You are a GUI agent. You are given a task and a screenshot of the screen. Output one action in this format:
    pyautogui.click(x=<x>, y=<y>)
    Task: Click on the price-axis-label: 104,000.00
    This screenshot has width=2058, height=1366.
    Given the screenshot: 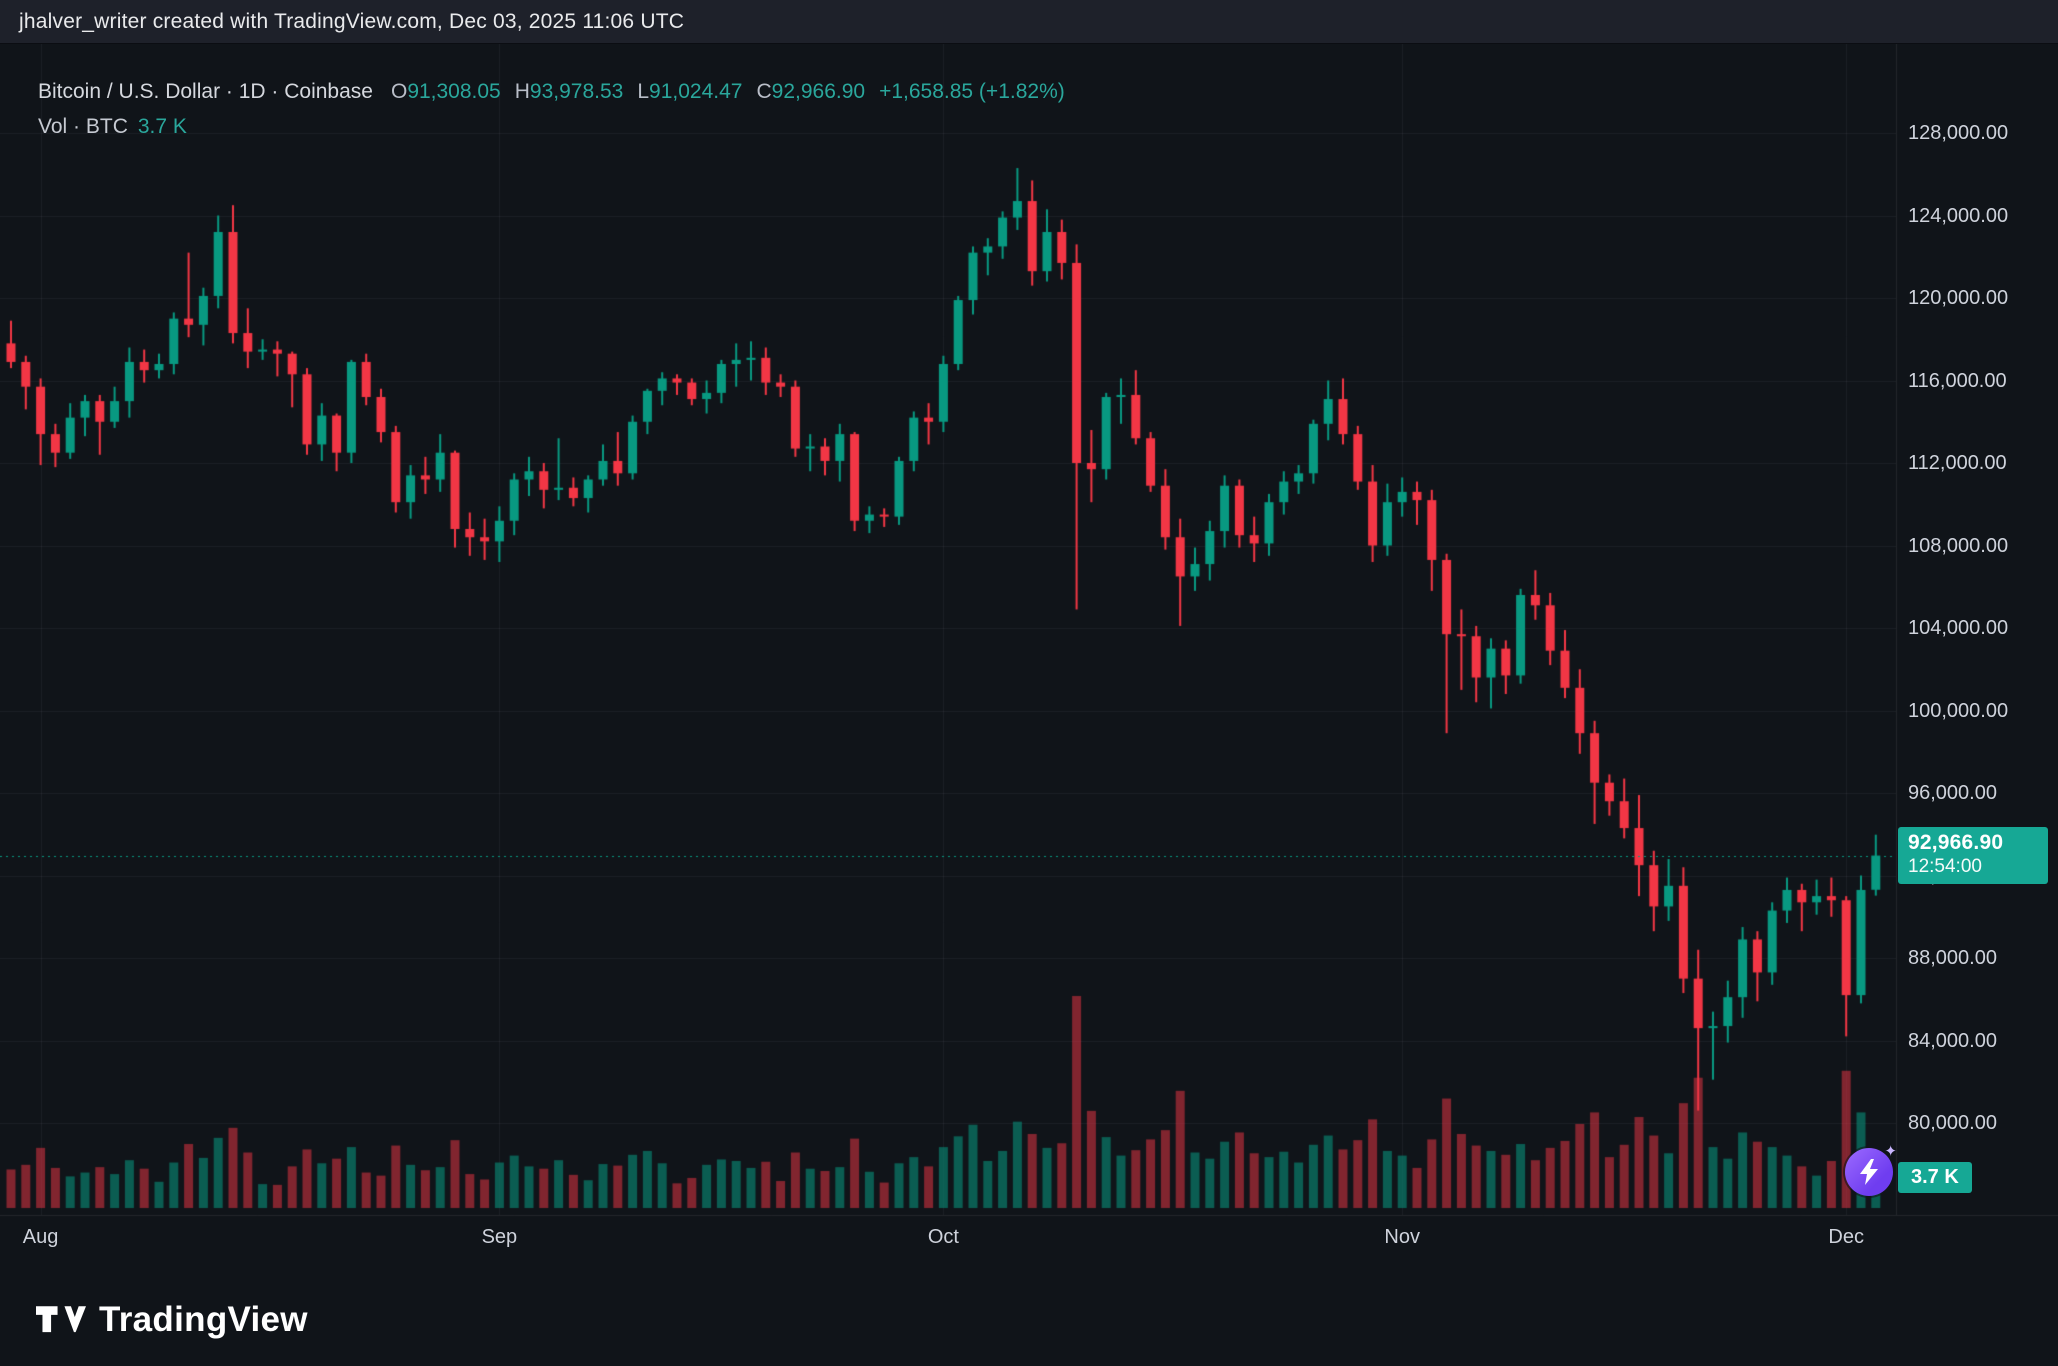 What is the action you would take?
    pyautogui.click(x=1958, y=628)
    